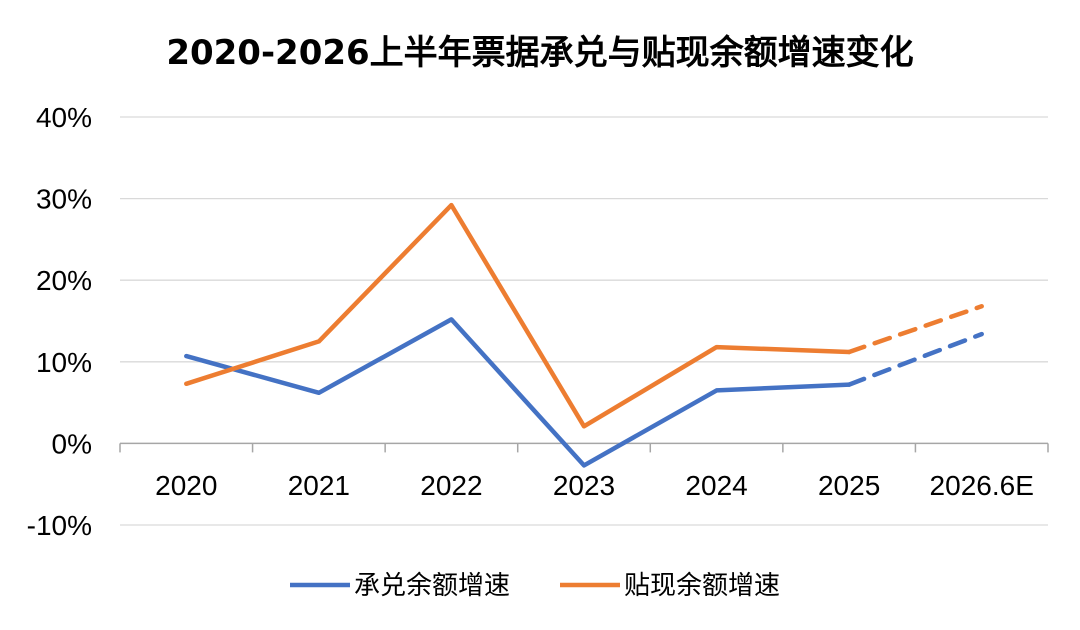  I want to click on x-tick-label: 2020, so click(186, 485).